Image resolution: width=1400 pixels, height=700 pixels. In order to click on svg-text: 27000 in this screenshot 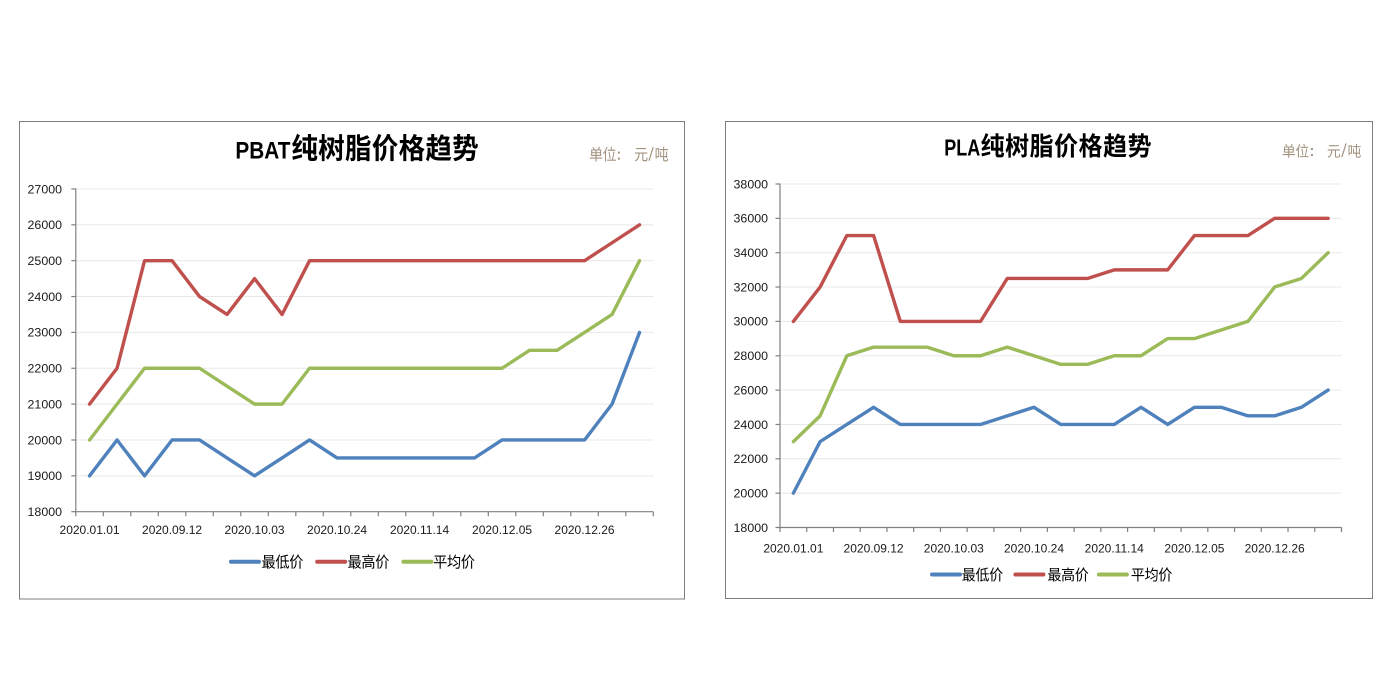, I will do `click(45, 189)`.